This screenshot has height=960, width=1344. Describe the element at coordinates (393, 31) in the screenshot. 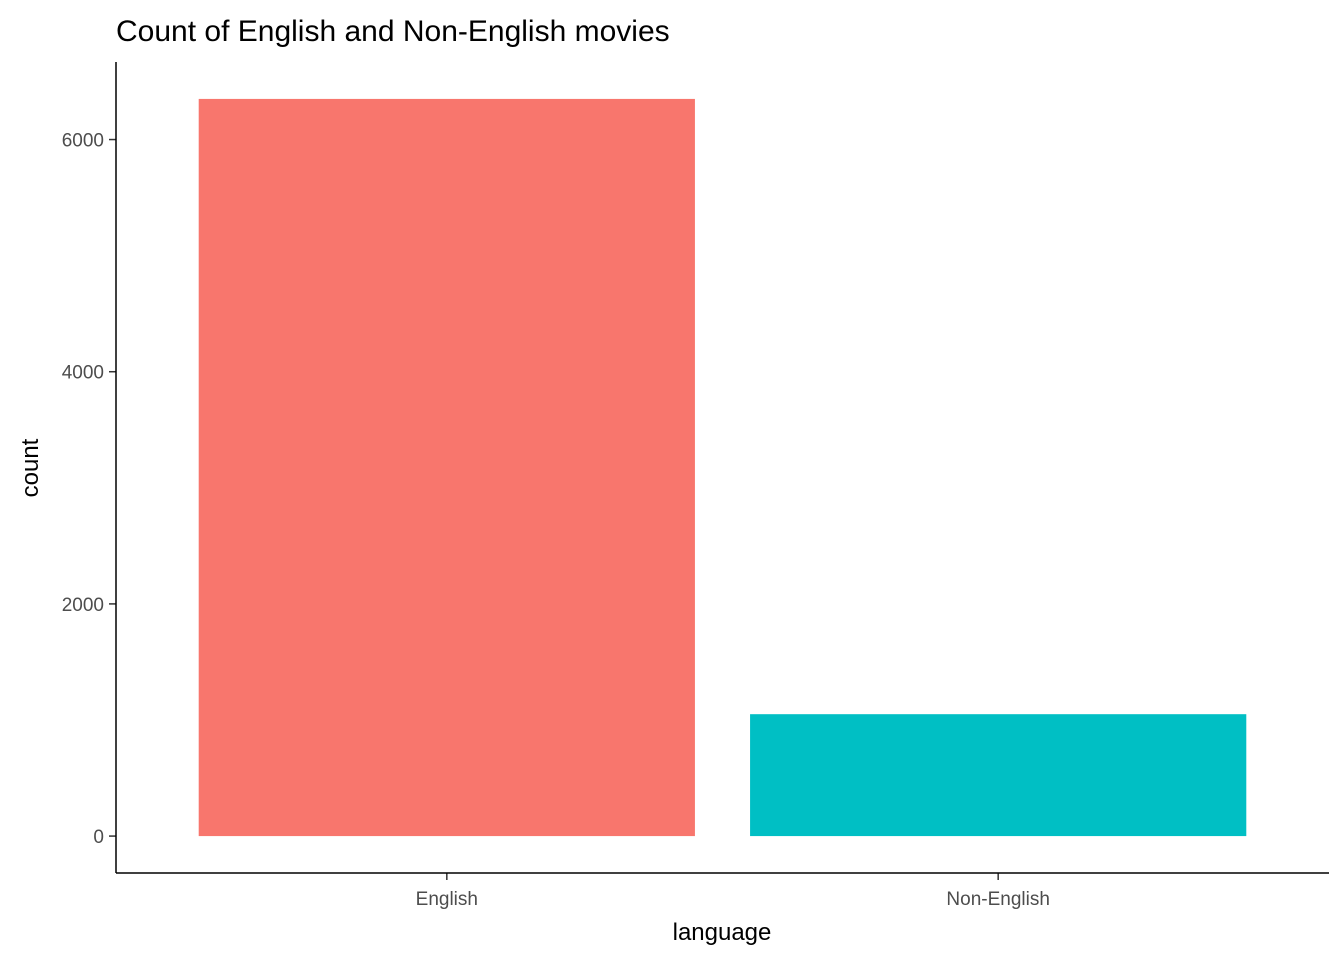

I see `chart-title: Count of English and Non-English movies` at that location.